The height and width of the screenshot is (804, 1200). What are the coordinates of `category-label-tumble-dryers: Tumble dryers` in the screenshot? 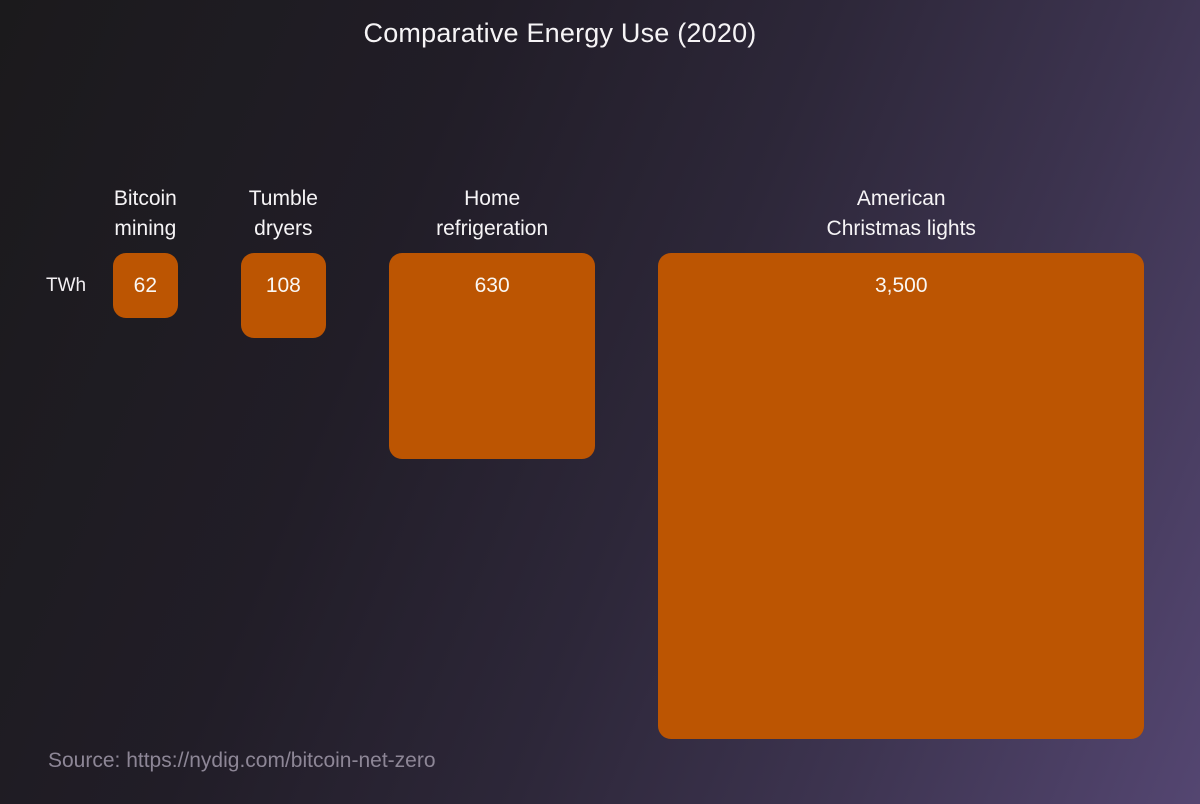 It's located at (283, 213).